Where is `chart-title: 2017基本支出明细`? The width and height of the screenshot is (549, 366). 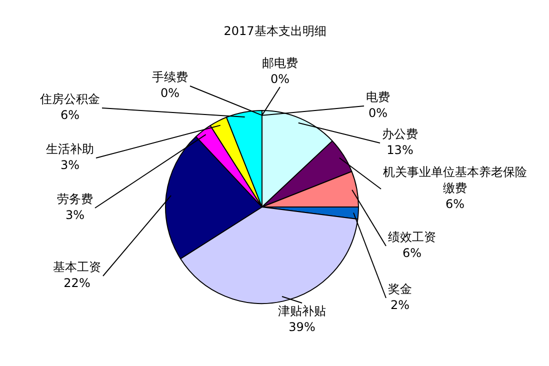 chart-title: 2017基本支出明细 is located at coordinates (275, 31).